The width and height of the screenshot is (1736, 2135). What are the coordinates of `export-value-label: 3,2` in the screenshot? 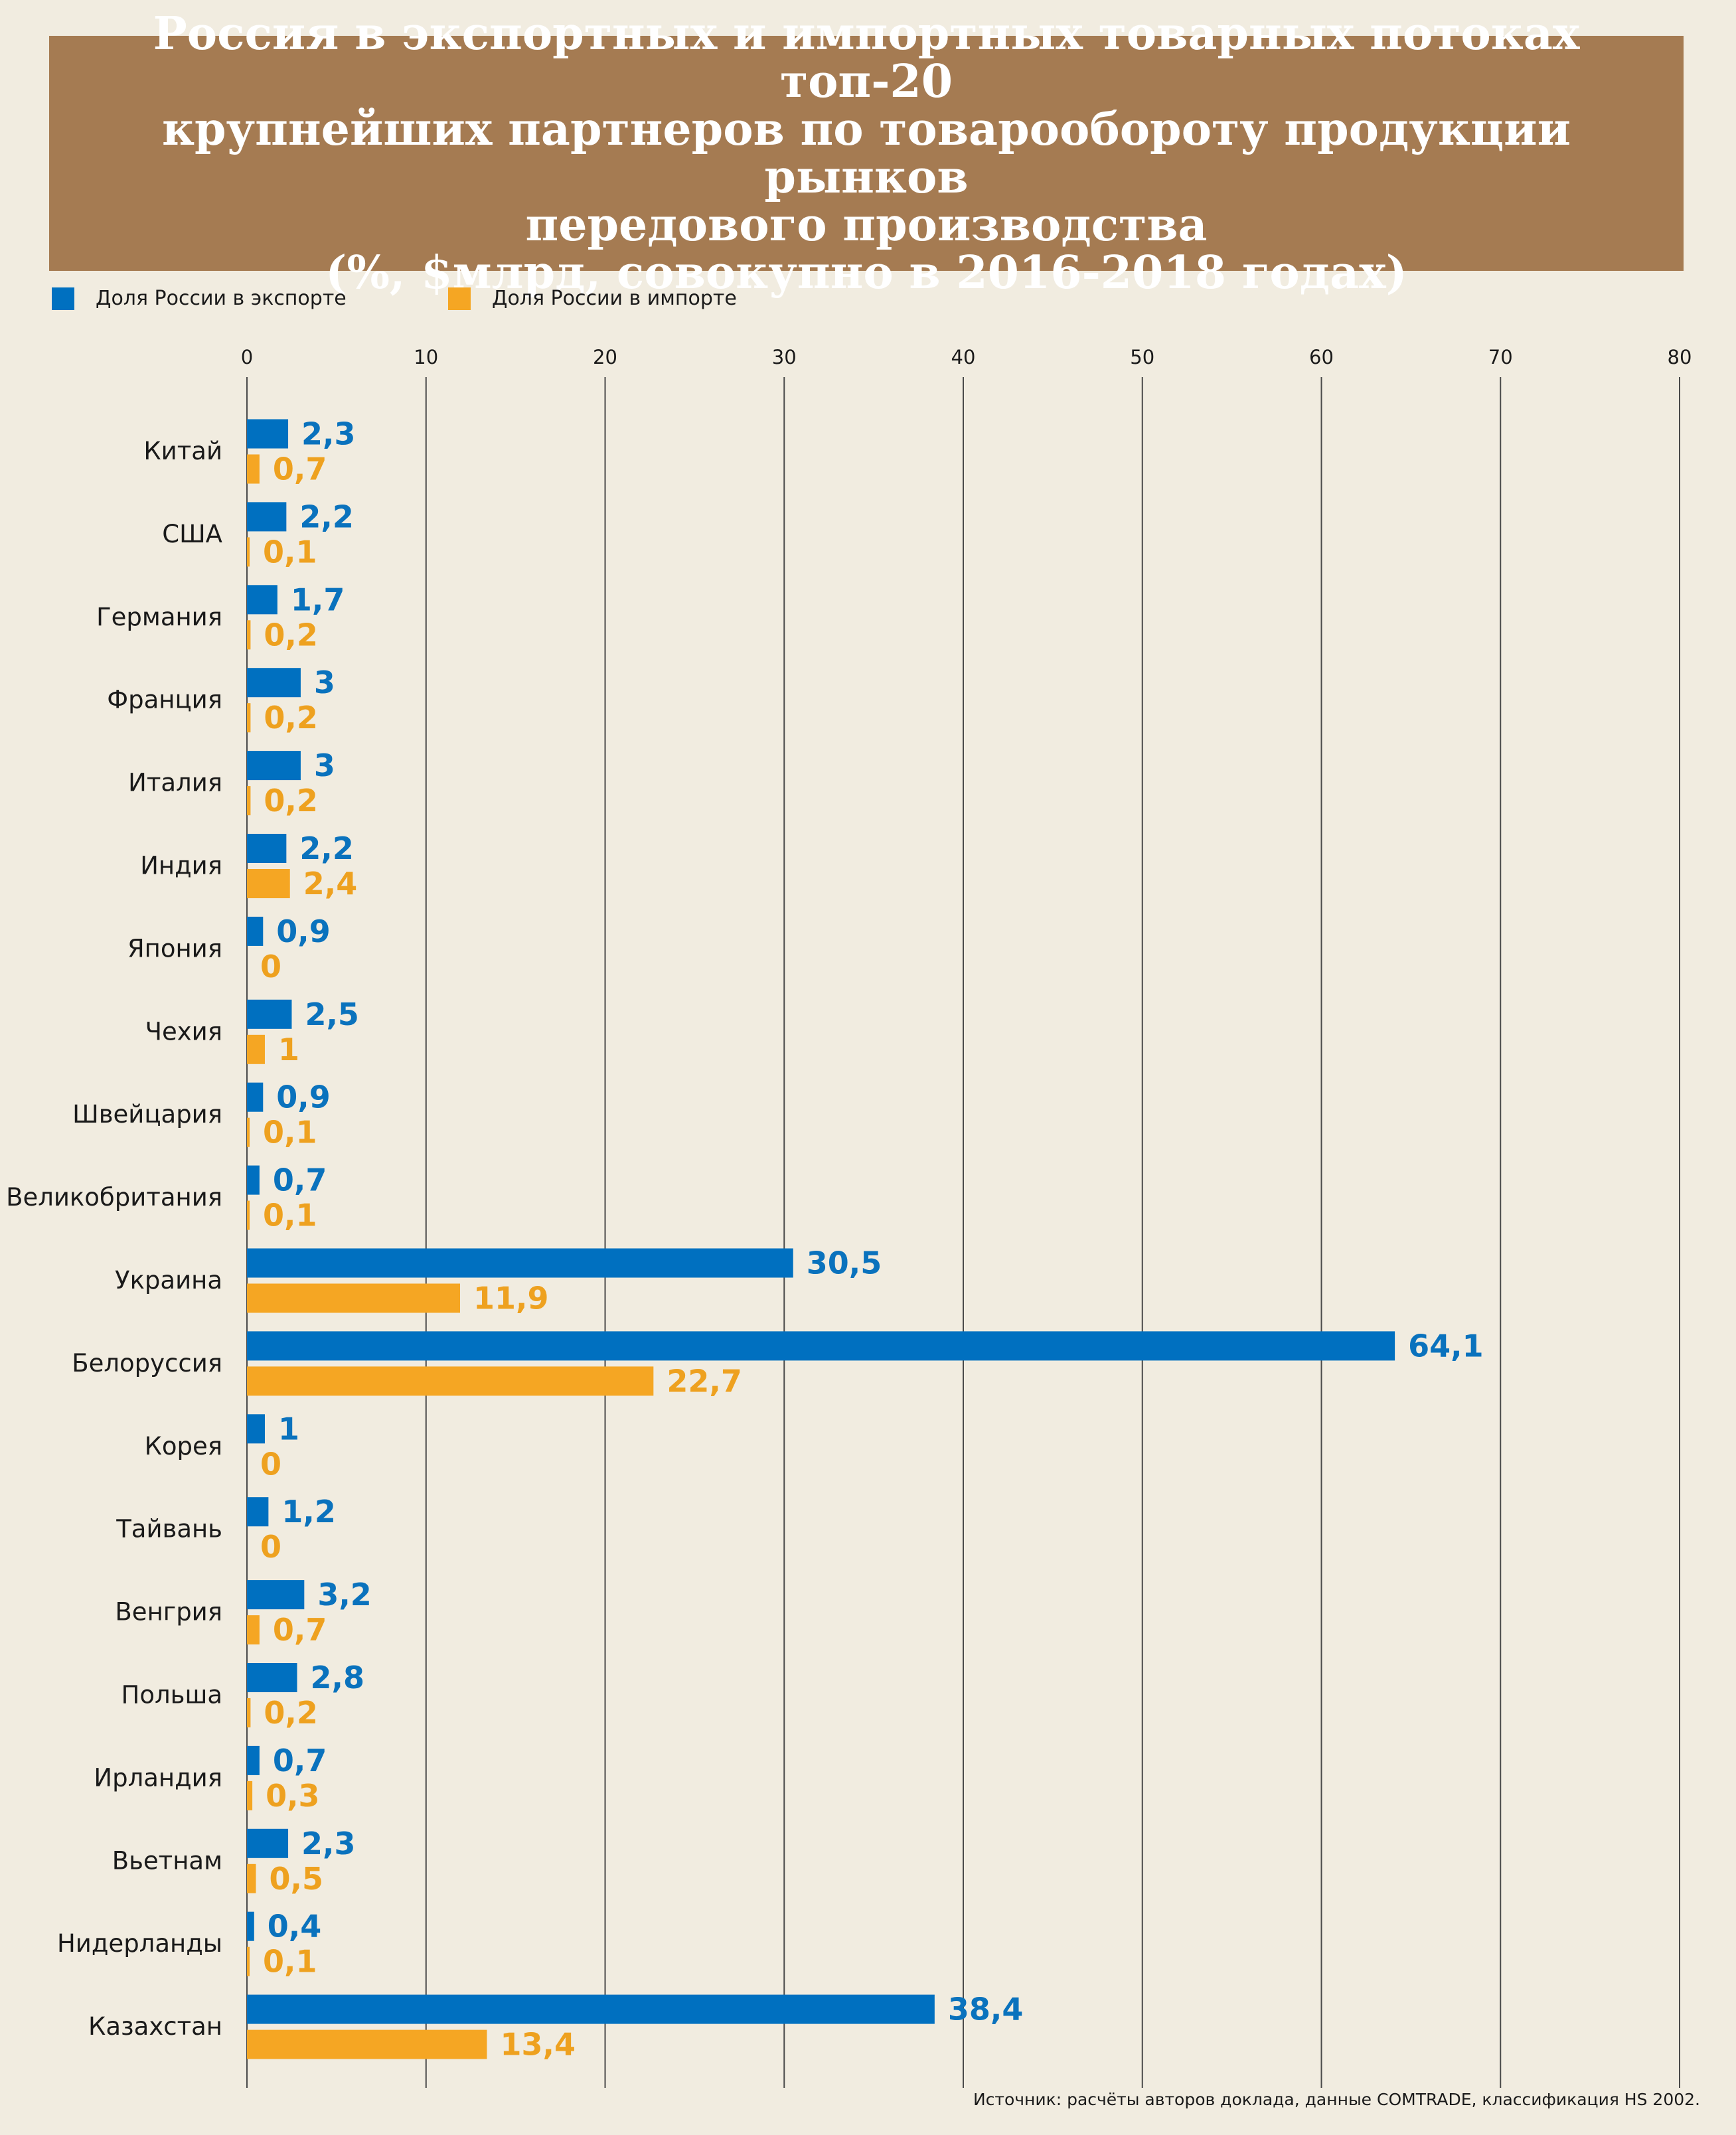 It's located at (344, 1595).